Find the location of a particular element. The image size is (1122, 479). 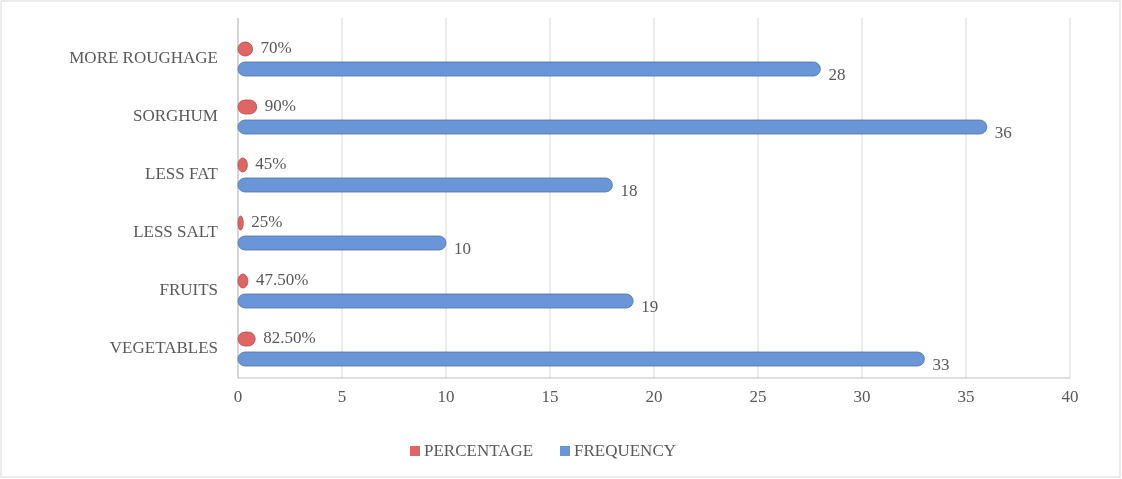

data-label: 25% is located at coordinates (267, 221).